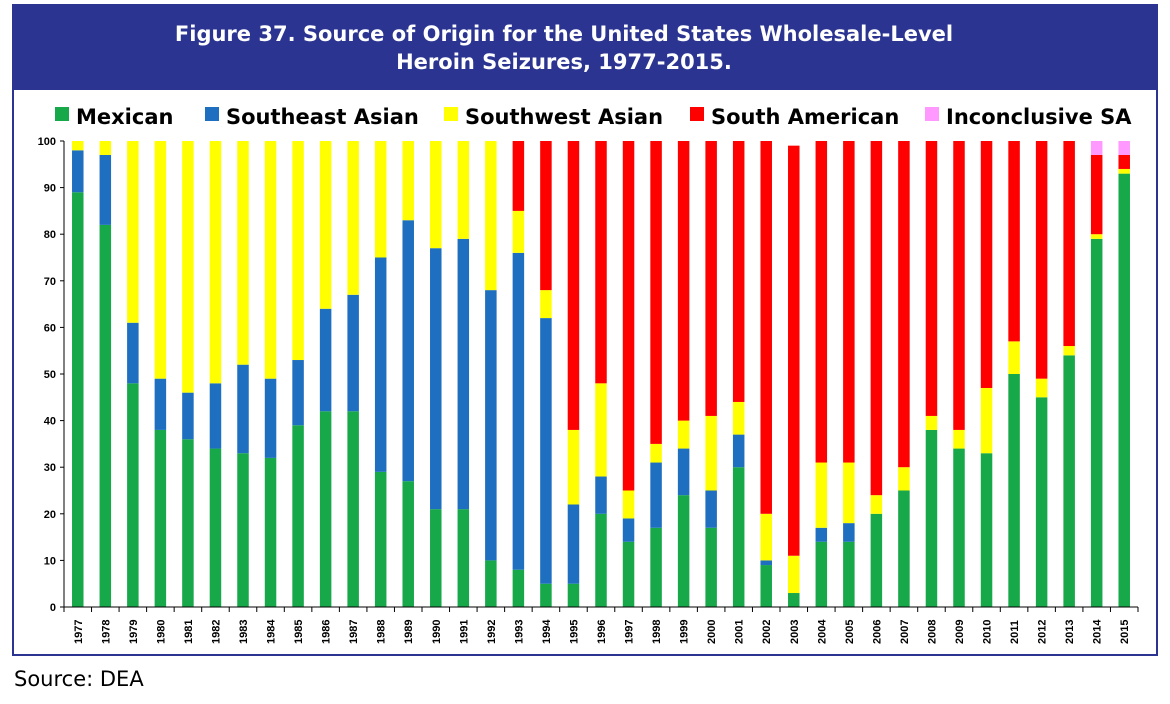  Describe the element at coordinates (1015, 632) in the screenshot. I see `x-tick-label: 2011` at that location.